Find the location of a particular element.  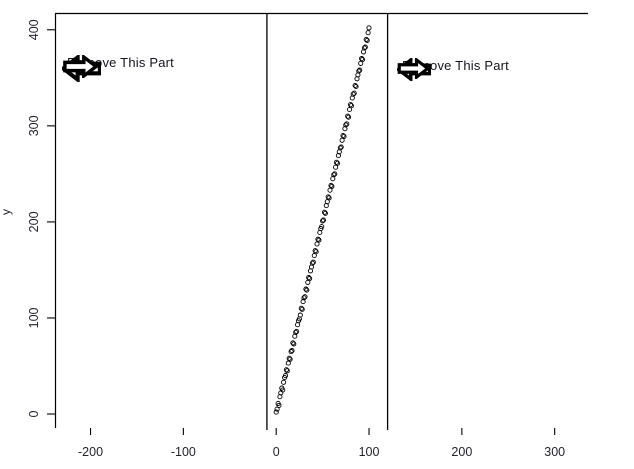

scatter-points is located at coordinates (322, 220).